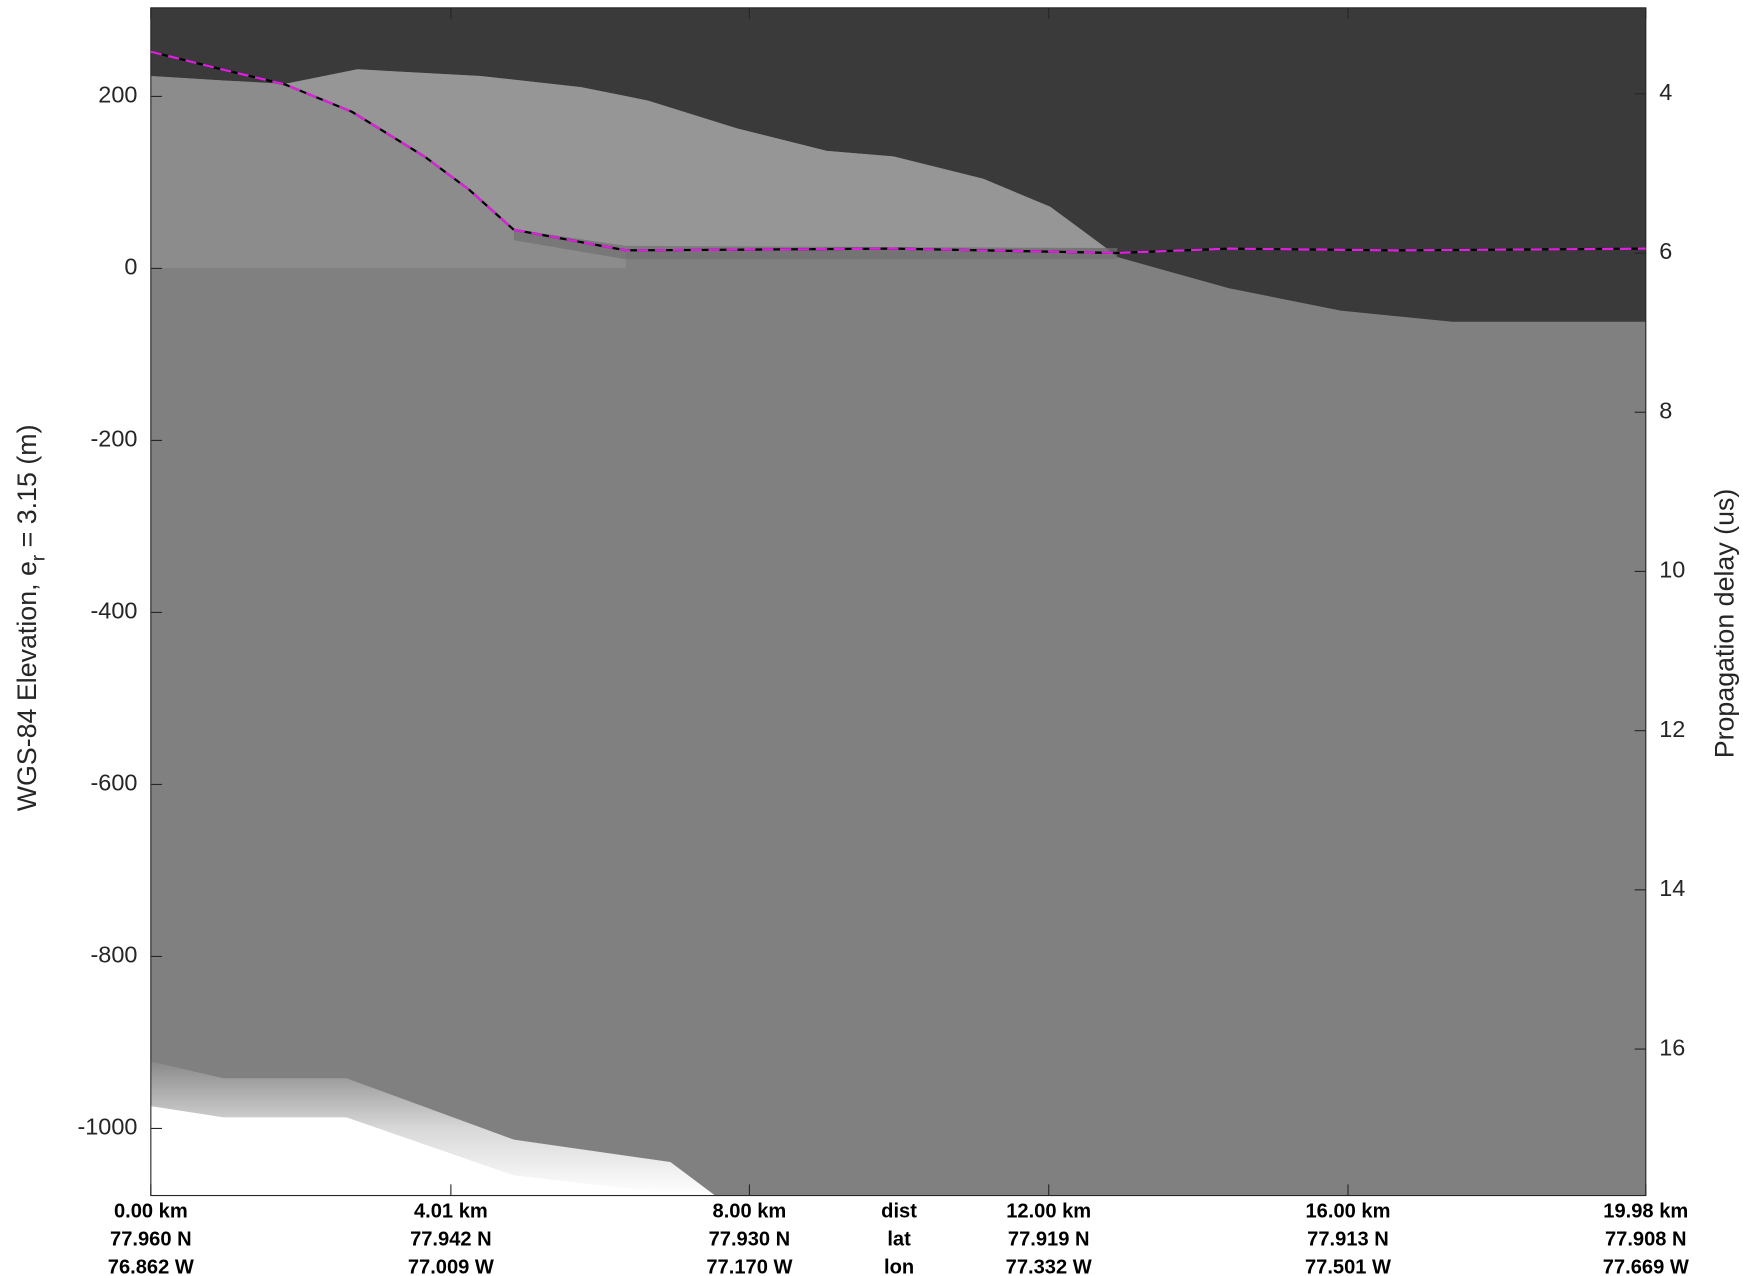 The height and width of the screenshot is (1276, 1743). Describe the element at coordinates (1049, 1240) in the screenshot. I see `lat-label: 77.919 N` at that location.